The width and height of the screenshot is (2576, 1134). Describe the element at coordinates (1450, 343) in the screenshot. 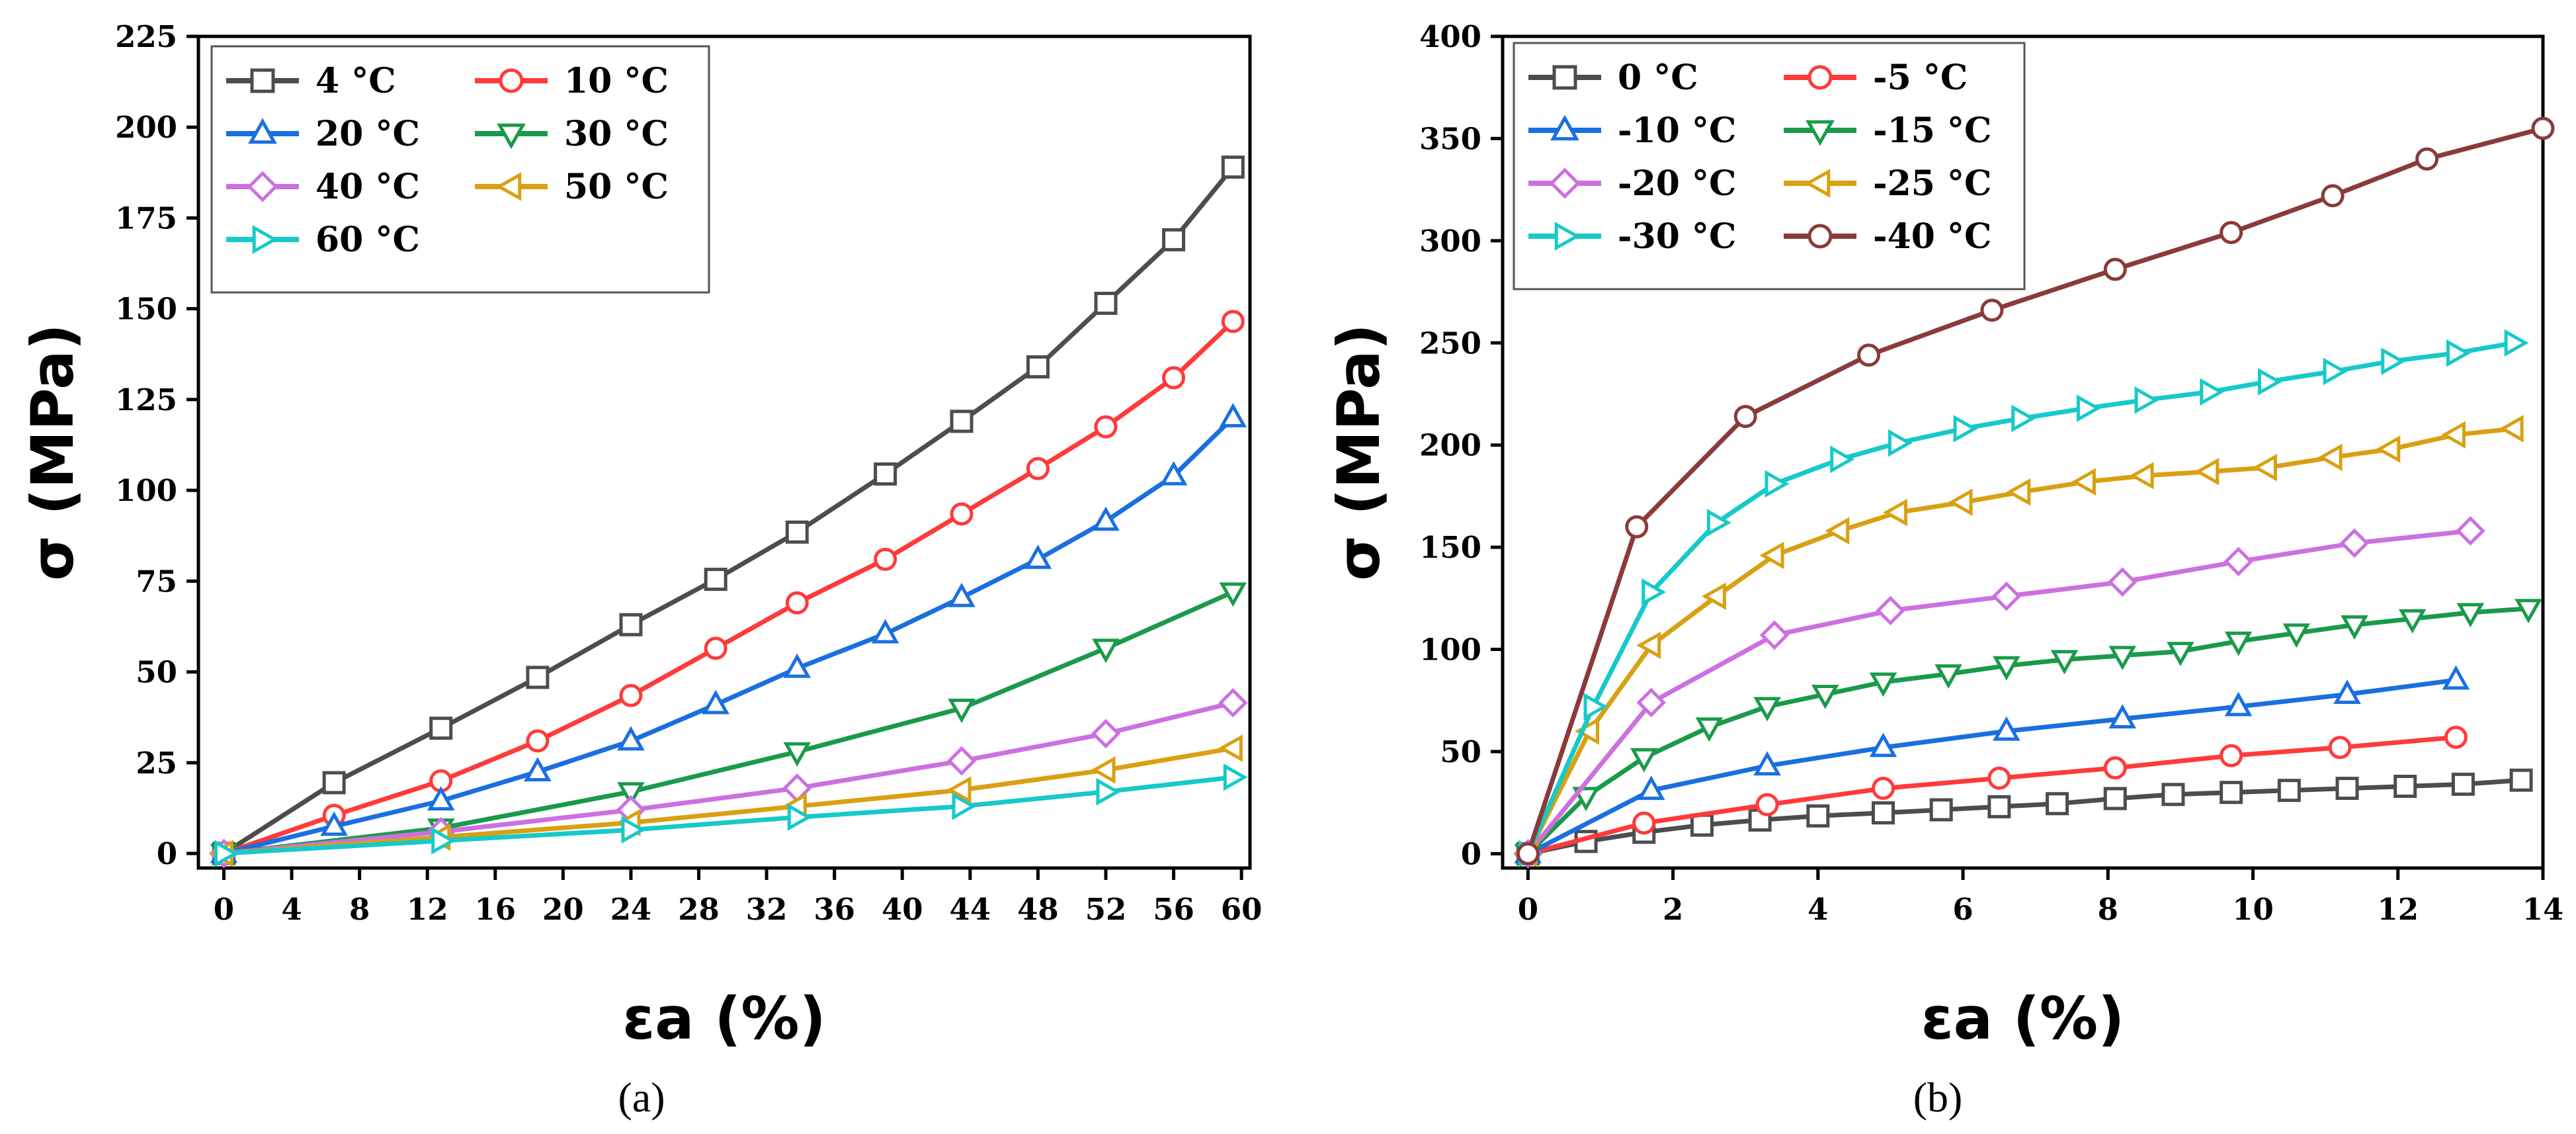

I see `y-tick-label: 250` at that location.